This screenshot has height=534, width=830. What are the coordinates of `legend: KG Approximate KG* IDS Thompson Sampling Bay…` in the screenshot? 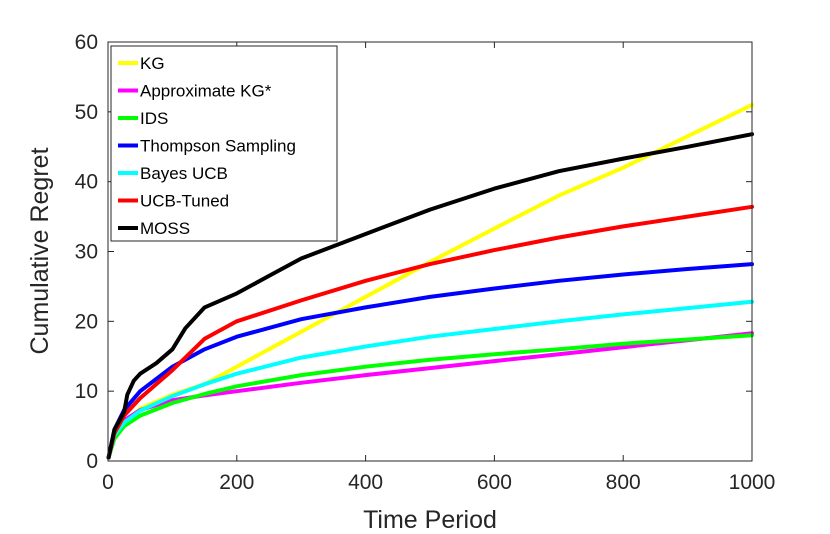 It's located at (224, 143).